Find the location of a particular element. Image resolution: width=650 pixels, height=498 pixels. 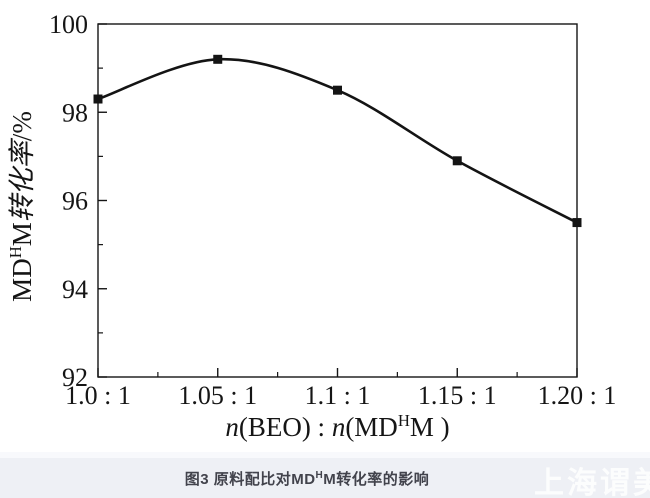

figure-caption: 图3 原料配比对MDHM转化率的影响 is located at coordinates (307, 478).